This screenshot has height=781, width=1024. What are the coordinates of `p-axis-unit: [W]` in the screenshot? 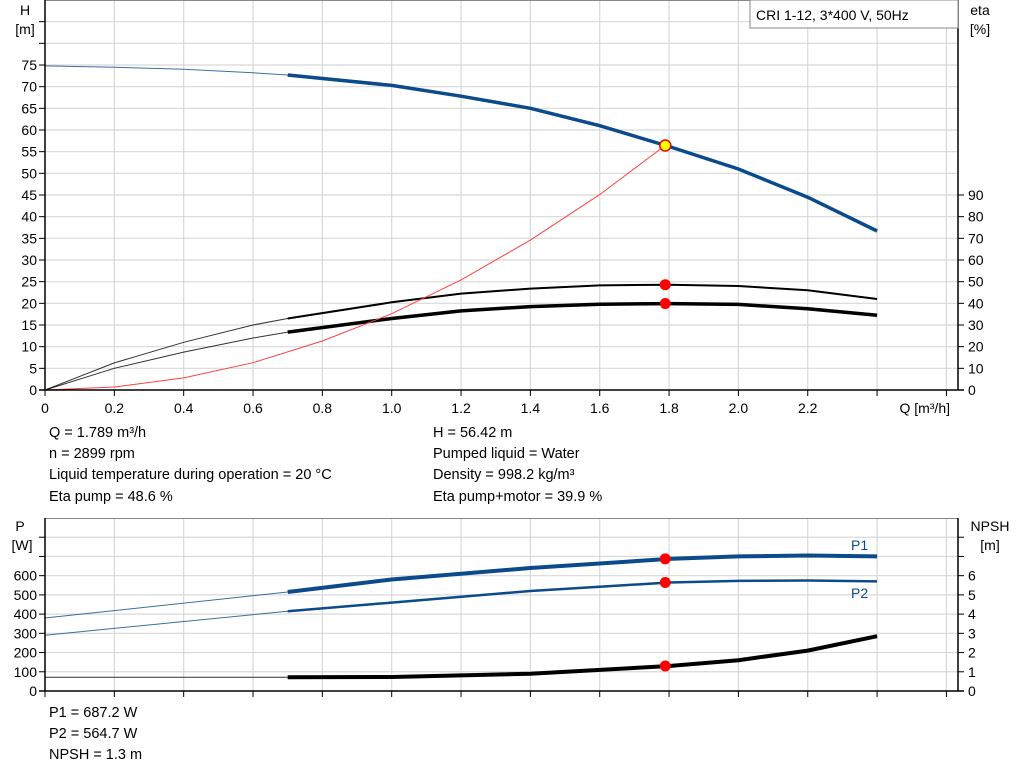 It's located at (22, 545).